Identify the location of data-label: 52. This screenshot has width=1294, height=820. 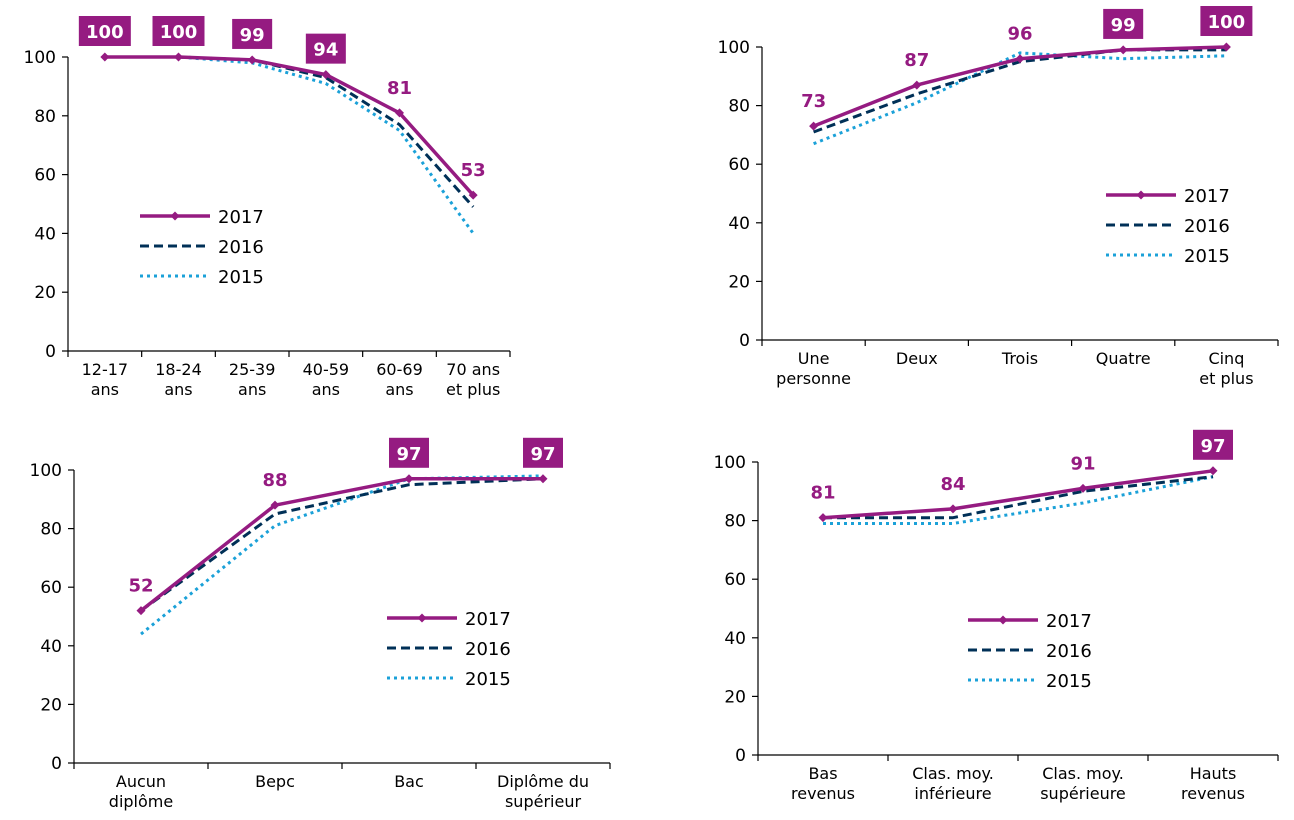
(140, 586).